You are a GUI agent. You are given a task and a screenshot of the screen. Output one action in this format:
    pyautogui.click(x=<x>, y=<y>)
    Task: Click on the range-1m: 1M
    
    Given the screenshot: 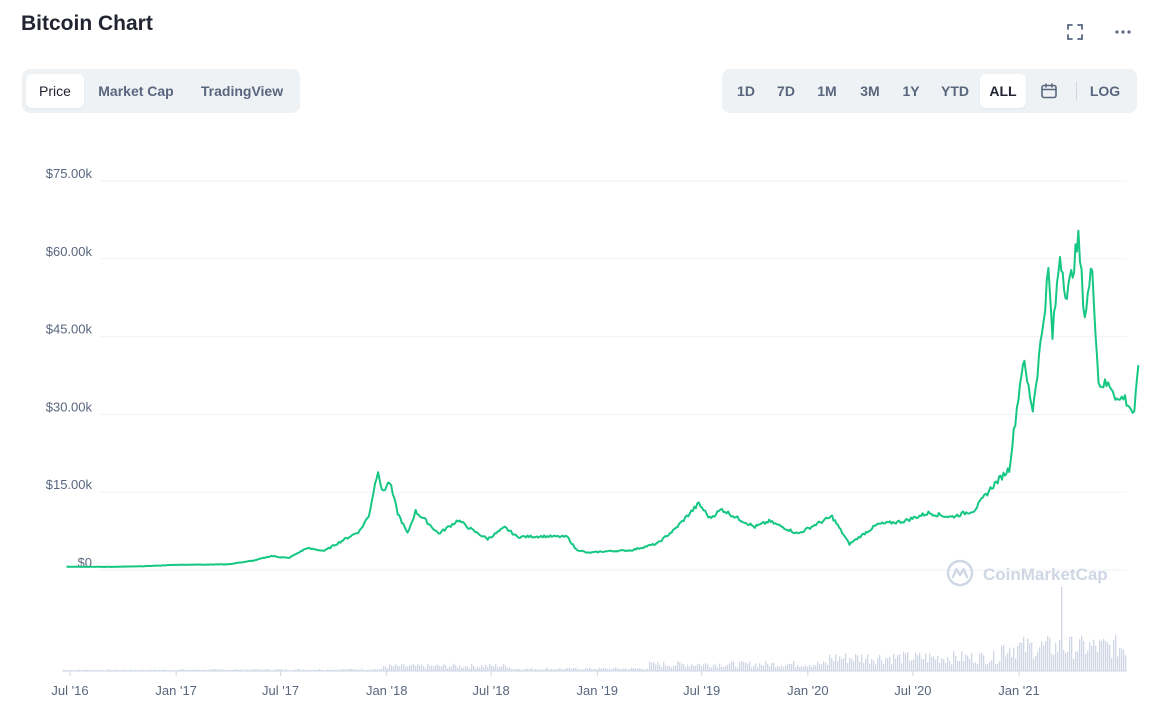 What is the action you would take?
    pyautogui.click(x=827, y=91)
    